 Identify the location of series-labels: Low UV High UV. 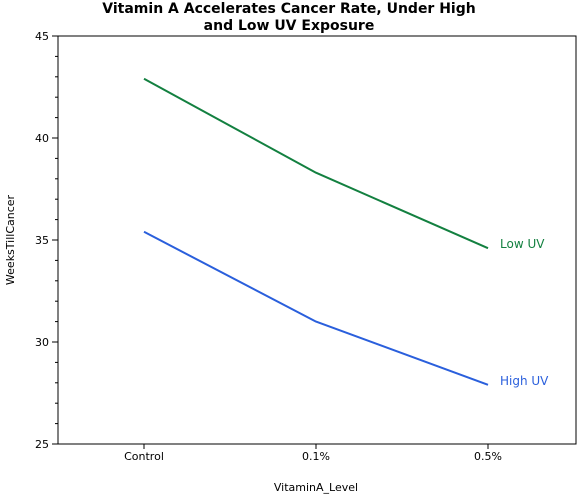
(524, 312).